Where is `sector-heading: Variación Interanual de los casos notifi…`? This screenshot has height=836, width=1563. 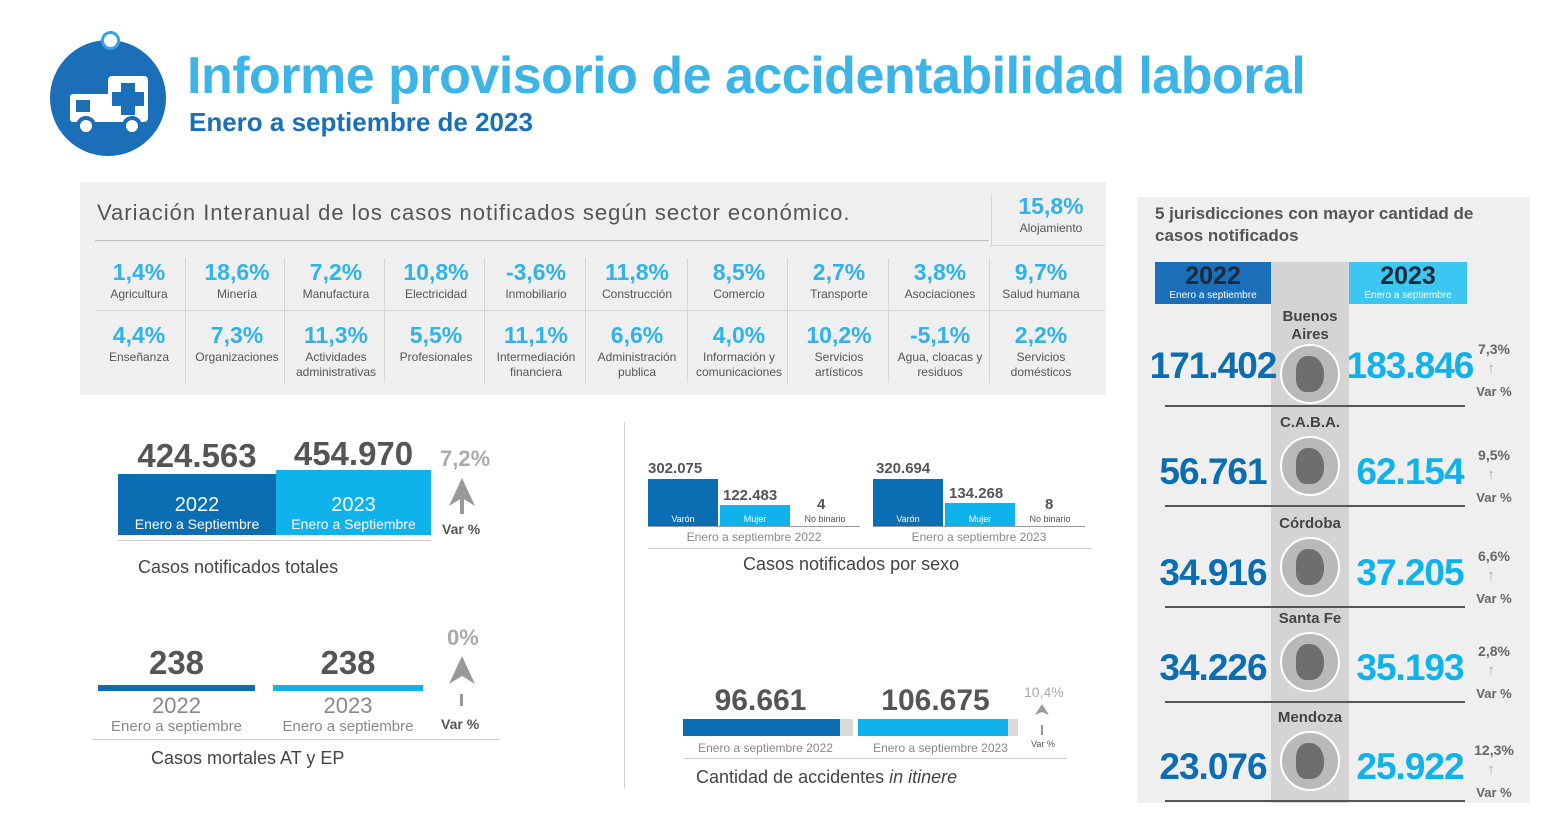
sector-heading: Variación Interanual de los casos notifi… is located at coordinates (474, 212).